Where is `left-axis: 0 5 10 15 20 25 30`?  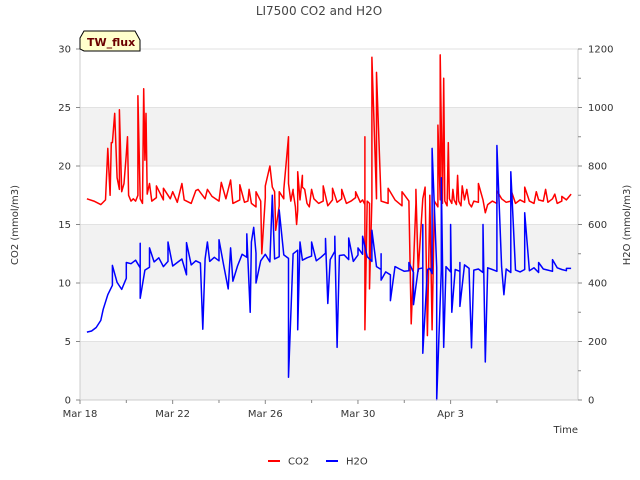 left-axis: 0 5 10 15 20 25 30 is located at coordinates (69, 226).